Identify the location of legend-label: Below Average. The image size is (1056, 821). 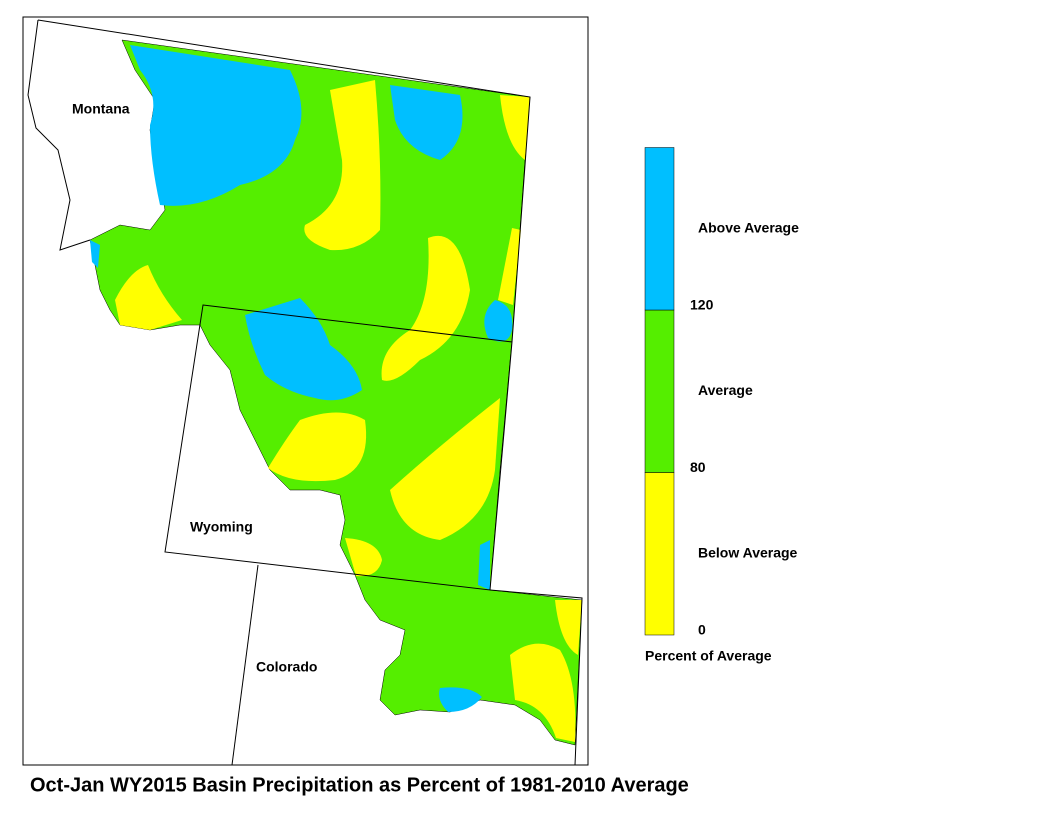
(748, 552).